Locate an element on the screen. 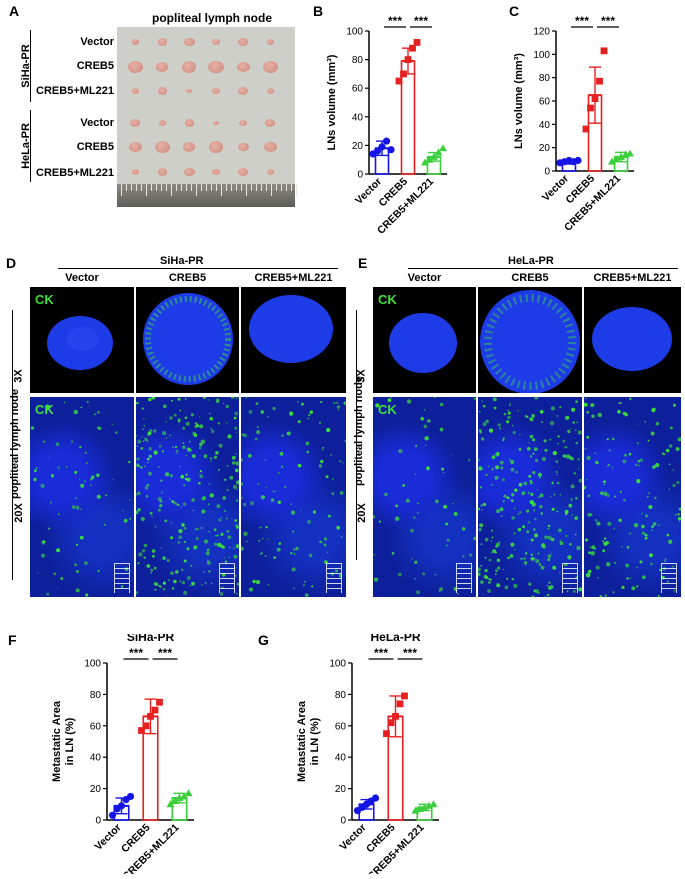  mag-label-3x-d: 3X is located at coordinates (18, 376).